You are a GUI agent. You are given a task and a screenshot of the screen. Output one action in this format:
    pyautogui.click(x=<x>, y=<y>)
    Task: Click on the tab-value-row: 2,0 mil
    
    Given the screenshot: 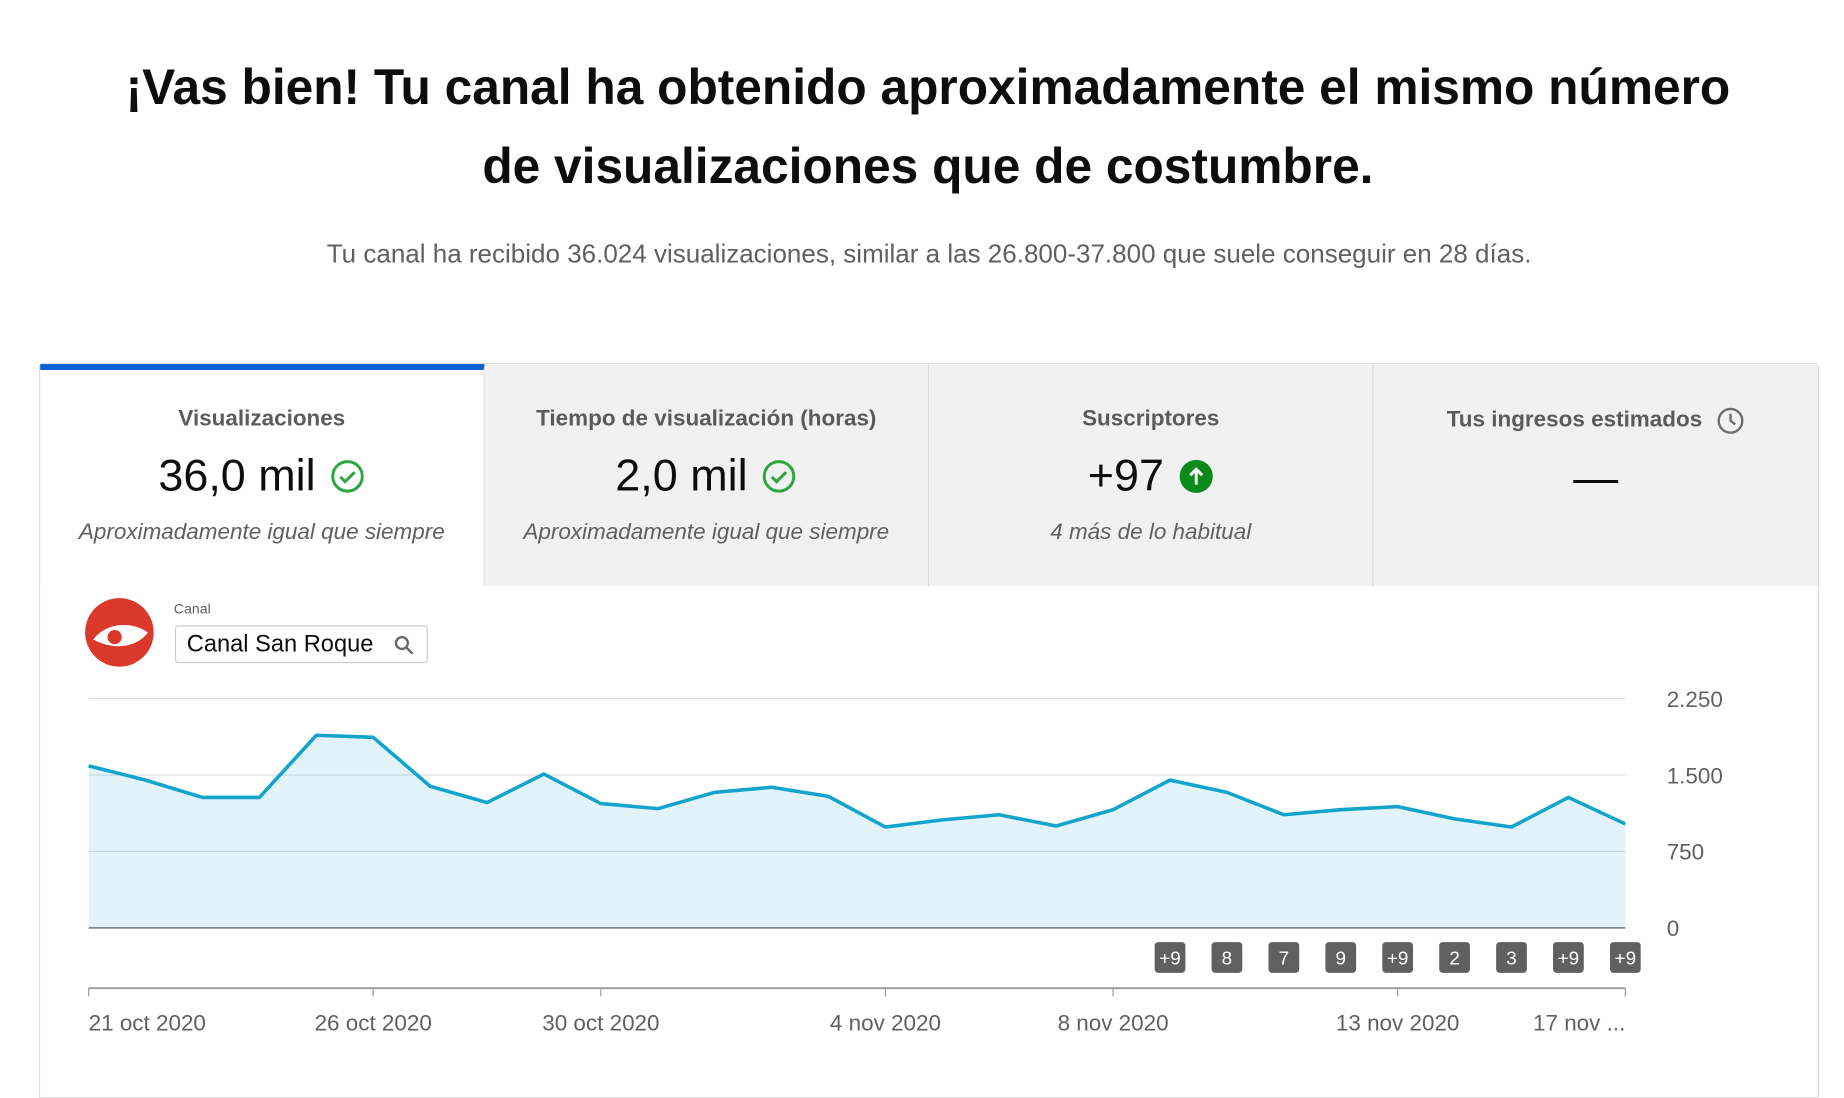 What is the action you would take?
    pyautogui.click(x=706, y=476)
    